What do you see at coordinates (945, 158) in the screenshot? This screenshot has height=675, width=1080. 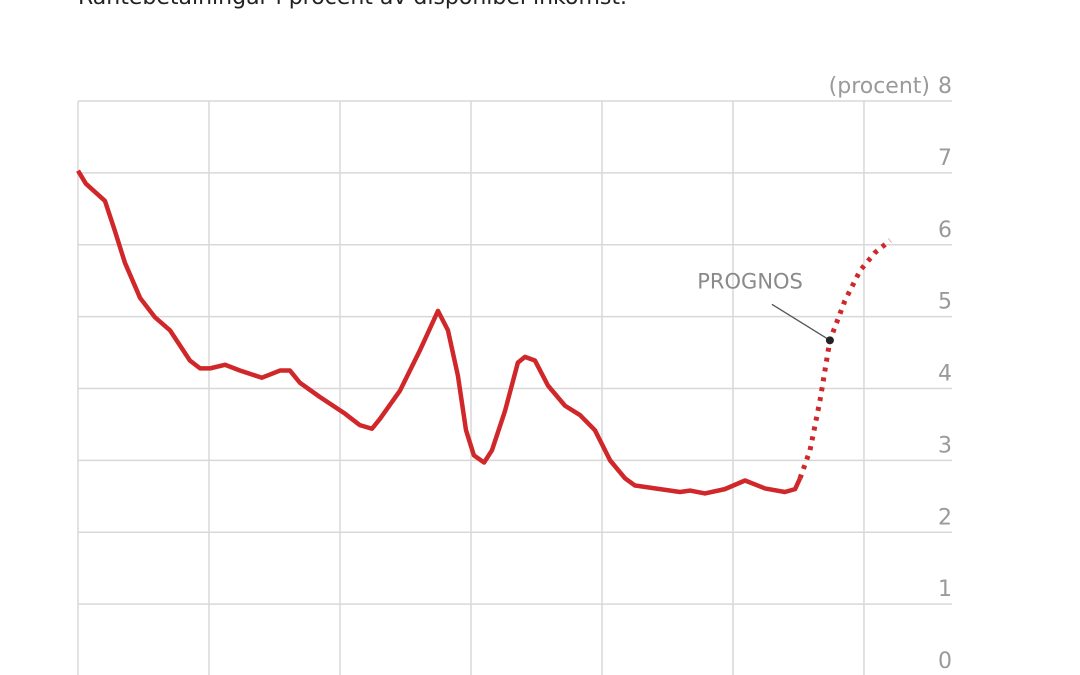 I see `y-tick-label: 7` at bounding box center [945, 158].